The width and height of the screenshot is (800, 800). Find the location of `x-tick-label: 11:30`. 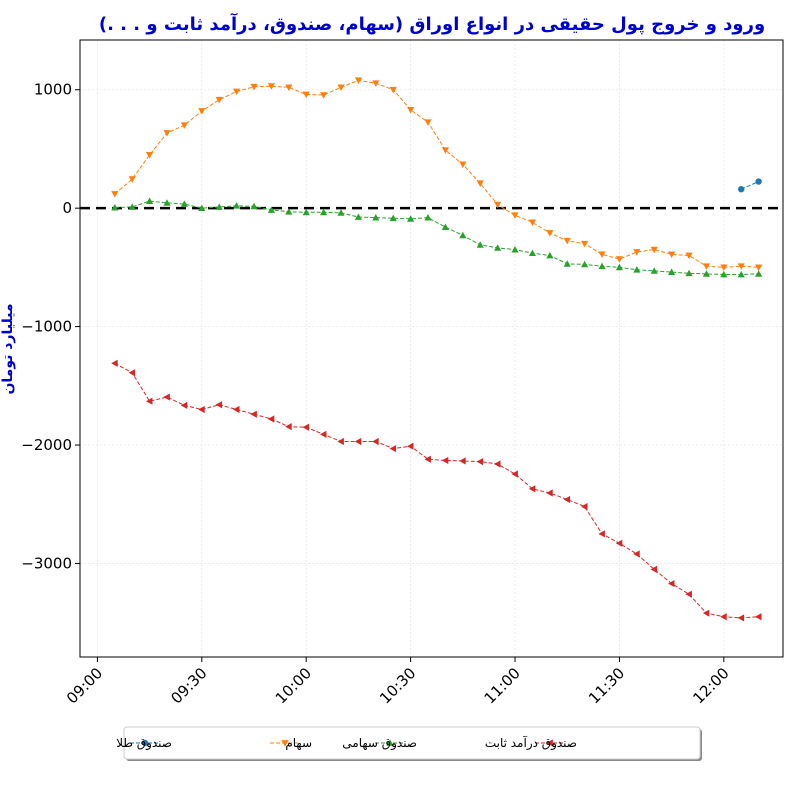

x-tick-label: 11:30 is located at coordinates (606, 685).